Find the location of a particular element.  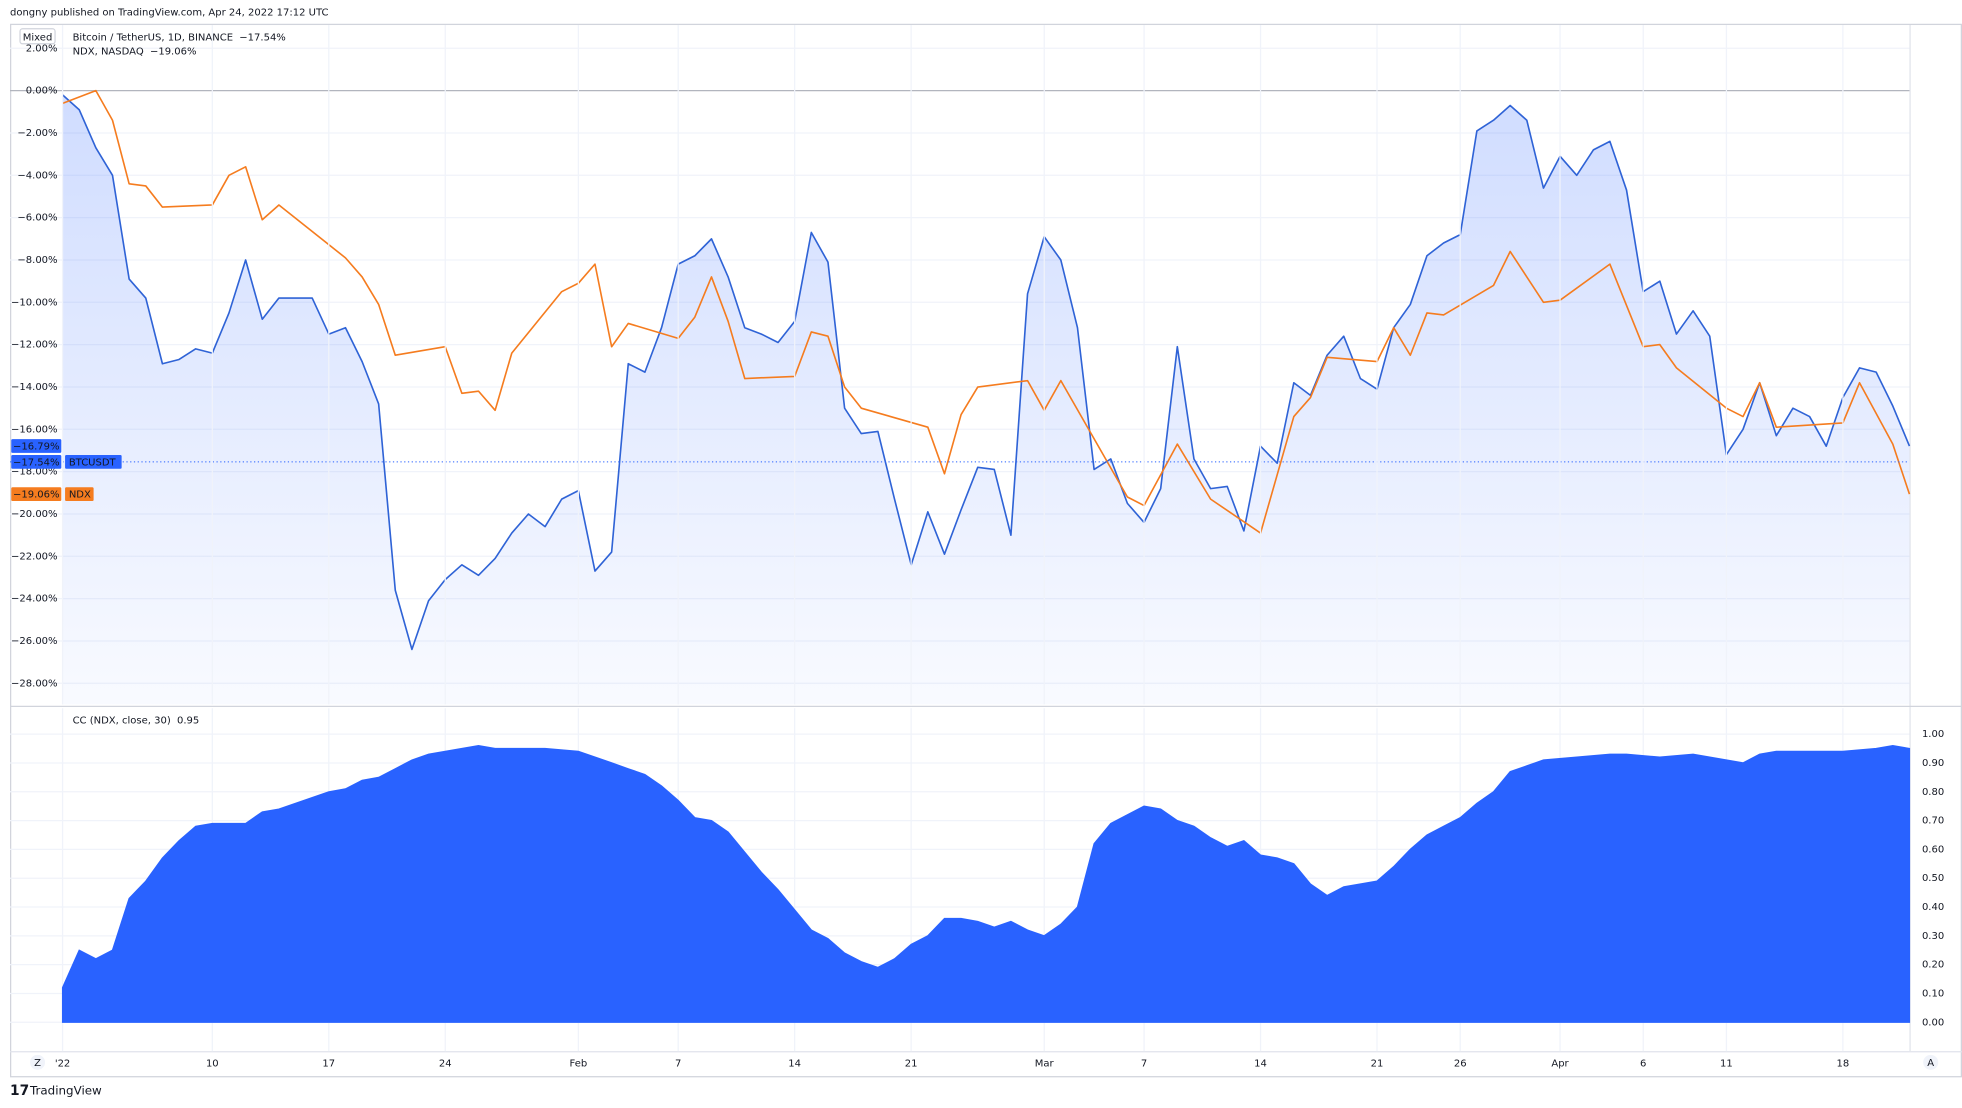

y-tick-label: 0.20 is located at coordinates (1933, 965).